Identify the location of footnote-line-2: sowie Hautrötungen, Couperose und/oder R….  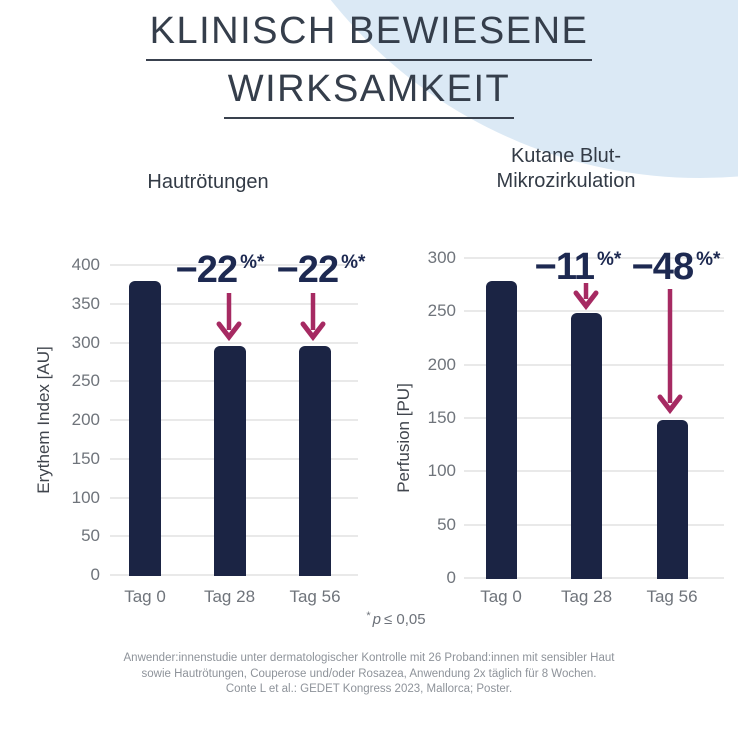
(369, 673).